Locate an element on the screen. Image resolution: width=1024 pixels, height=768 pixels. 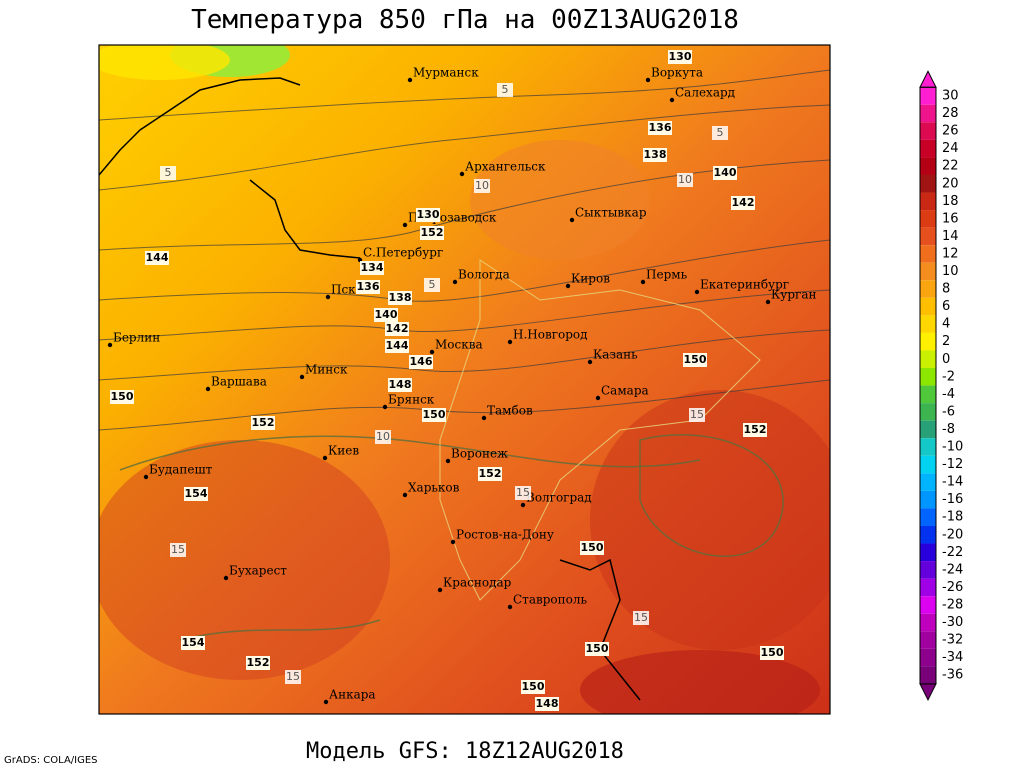
colorbar-label: 26 is located at coordinates (950, 131).